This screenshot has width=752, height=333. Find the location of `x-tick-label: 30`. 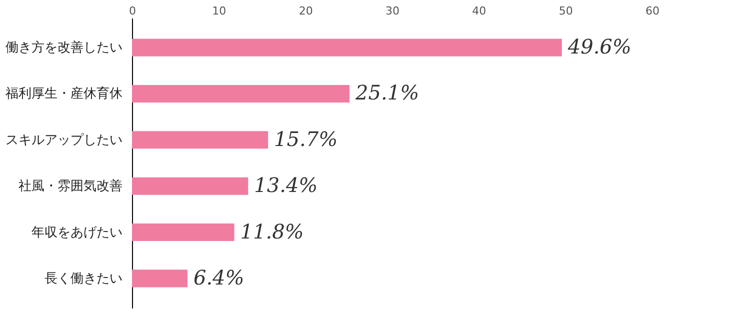

x-tick-label: 30 is located at coordinates (393, 11).